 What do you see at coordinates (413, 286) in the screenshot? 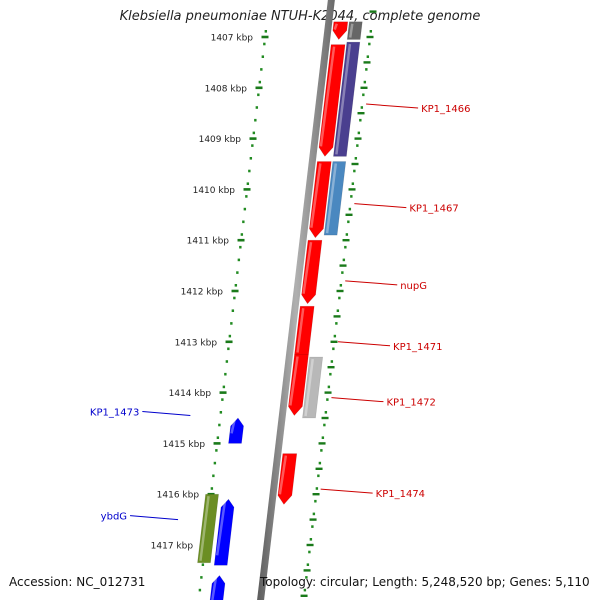
I see `gene-label: nupG` at bounding box center [413, 286].